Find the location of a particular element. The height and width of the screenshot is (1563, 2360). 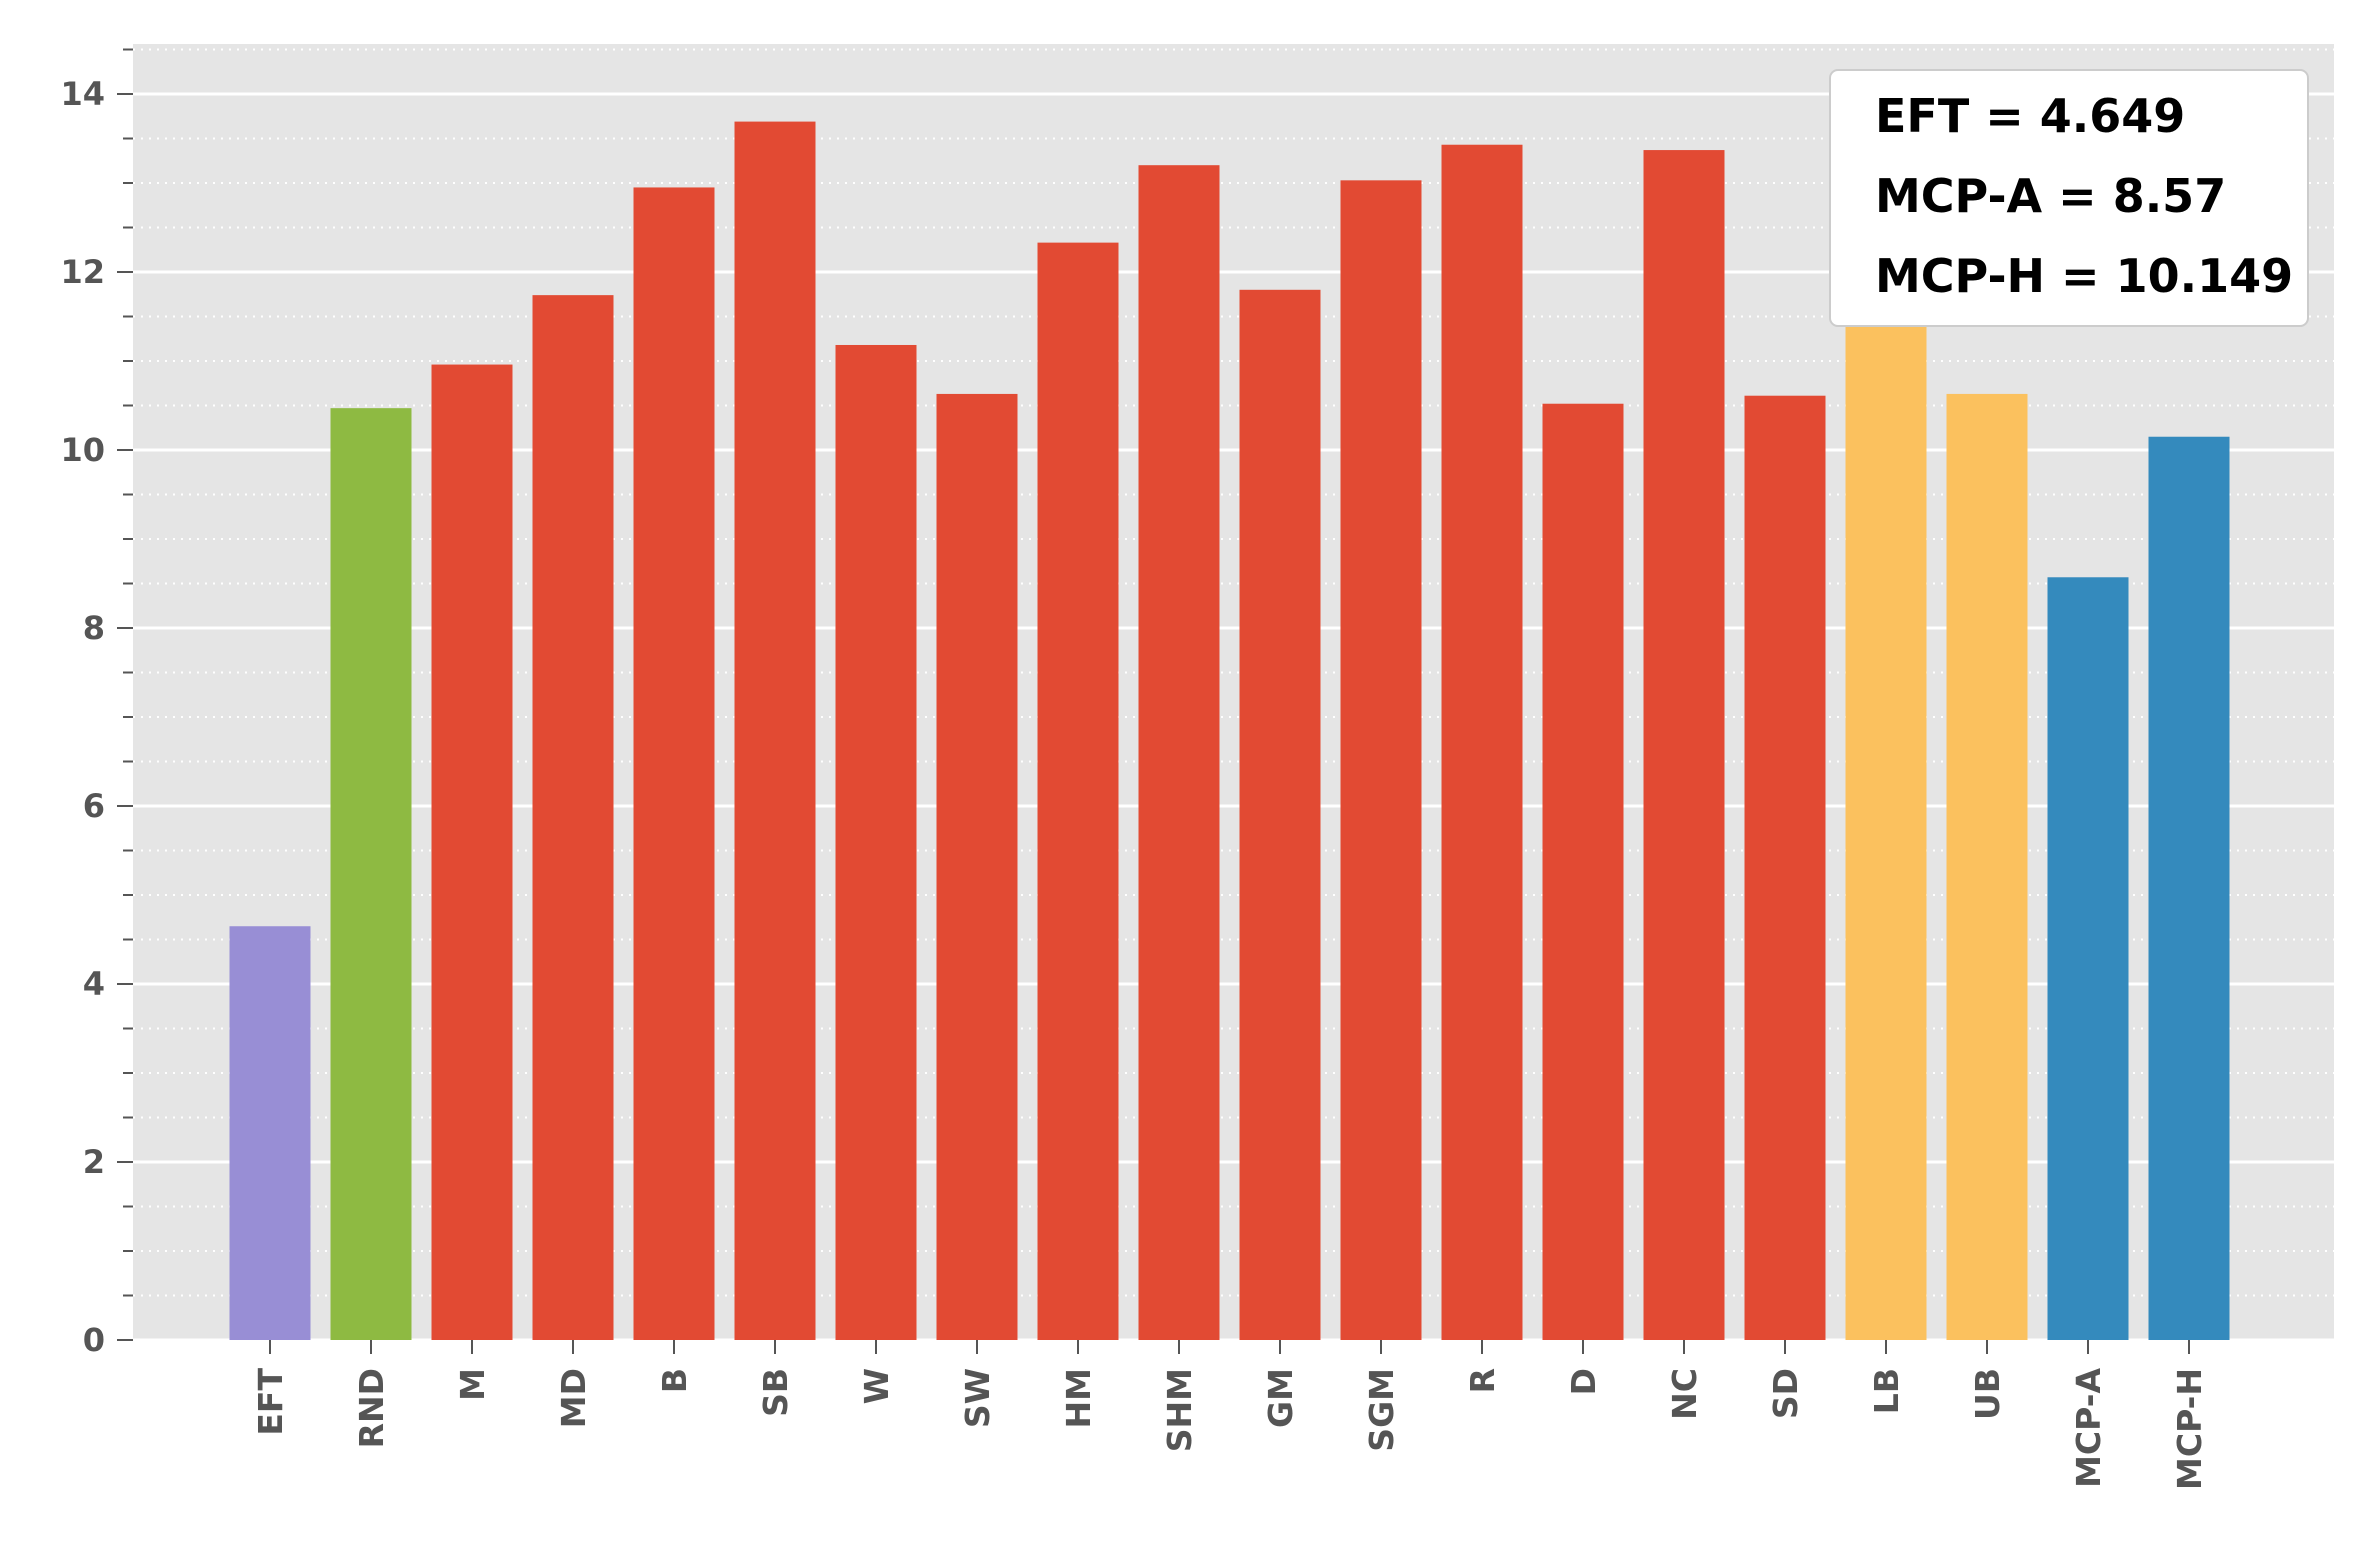

bar-sw is located at coordinates (977, 866).